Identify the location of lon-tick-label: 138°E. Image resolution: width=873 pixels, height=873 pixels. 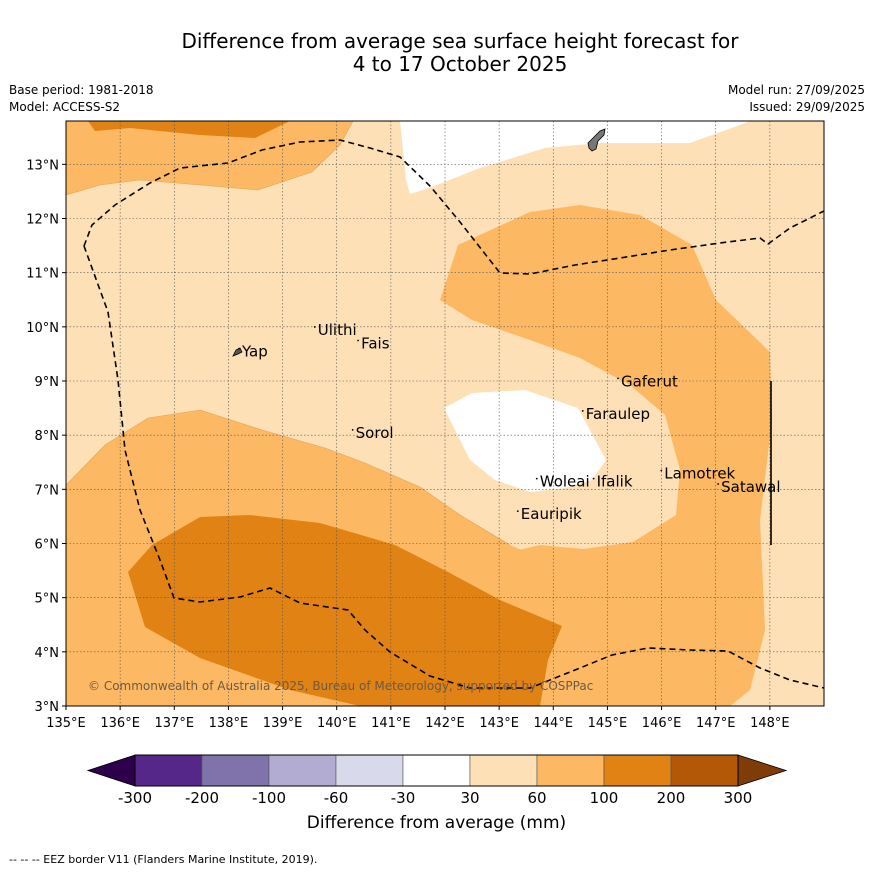
(229, 723).